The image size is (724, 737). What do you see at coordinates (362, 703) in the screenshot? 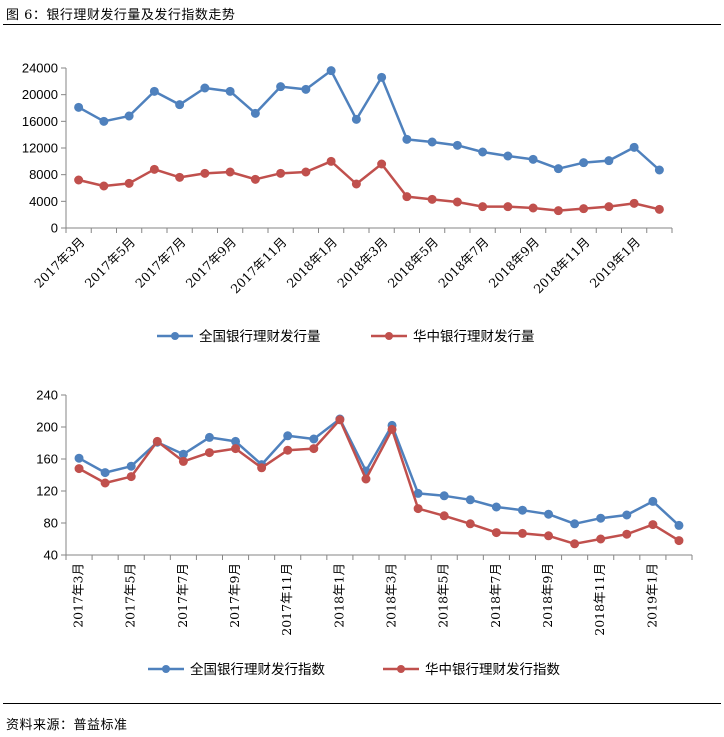
I see `bottom-rule` at bounding box center [362, 703].